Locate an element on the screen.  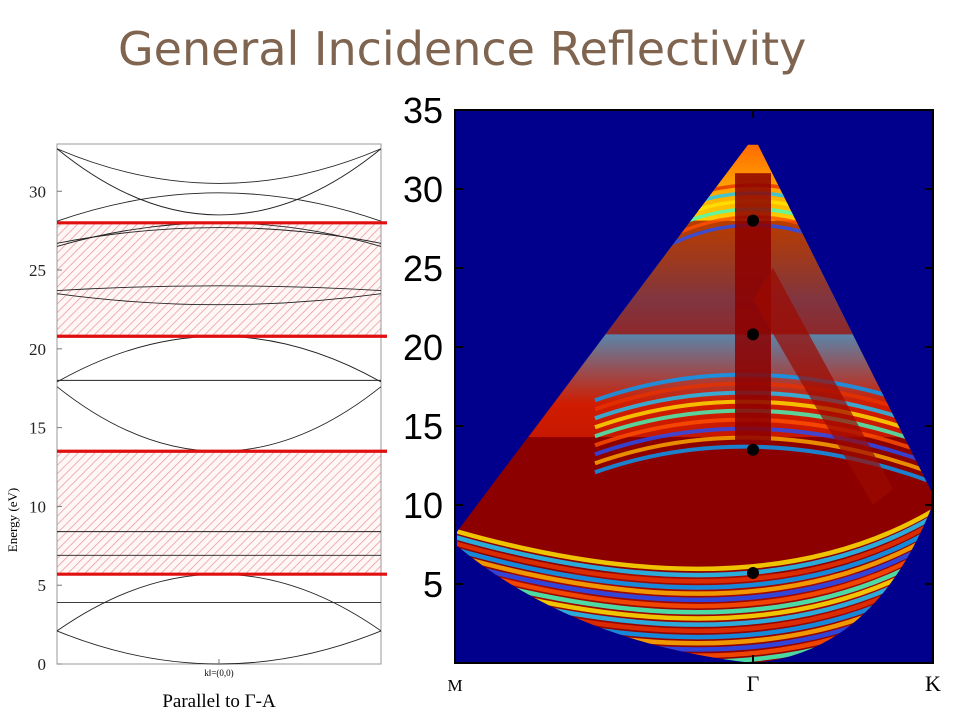
y-tick-label: 35 is located at coordinates (423, 113).